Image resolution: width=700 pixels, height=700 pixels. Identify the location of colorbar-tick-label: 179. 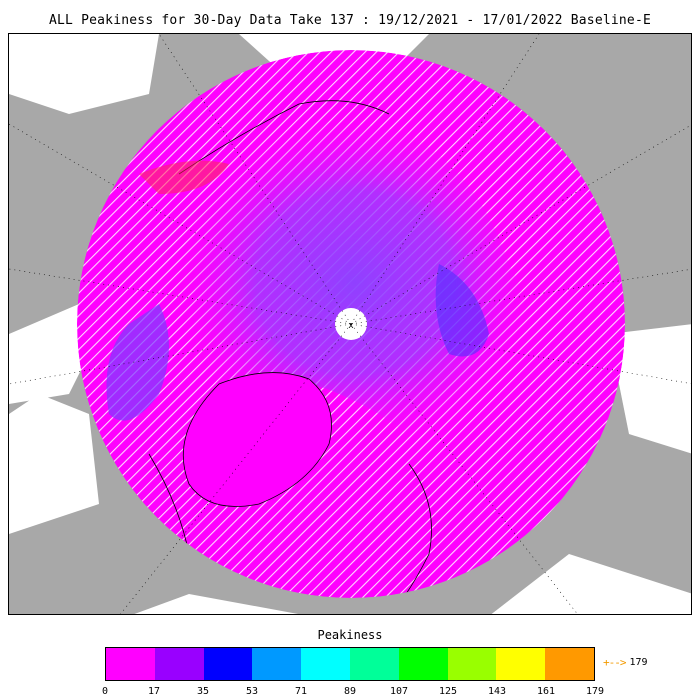
(595, 691).